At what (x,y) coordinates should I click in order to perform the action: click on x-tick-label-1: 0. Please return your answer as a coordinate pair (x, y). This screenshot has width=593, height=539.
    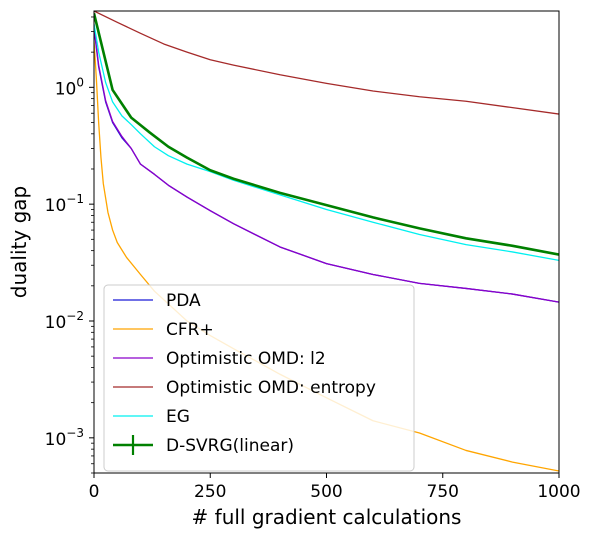
    Looking at the image, I should click on (94, 492).